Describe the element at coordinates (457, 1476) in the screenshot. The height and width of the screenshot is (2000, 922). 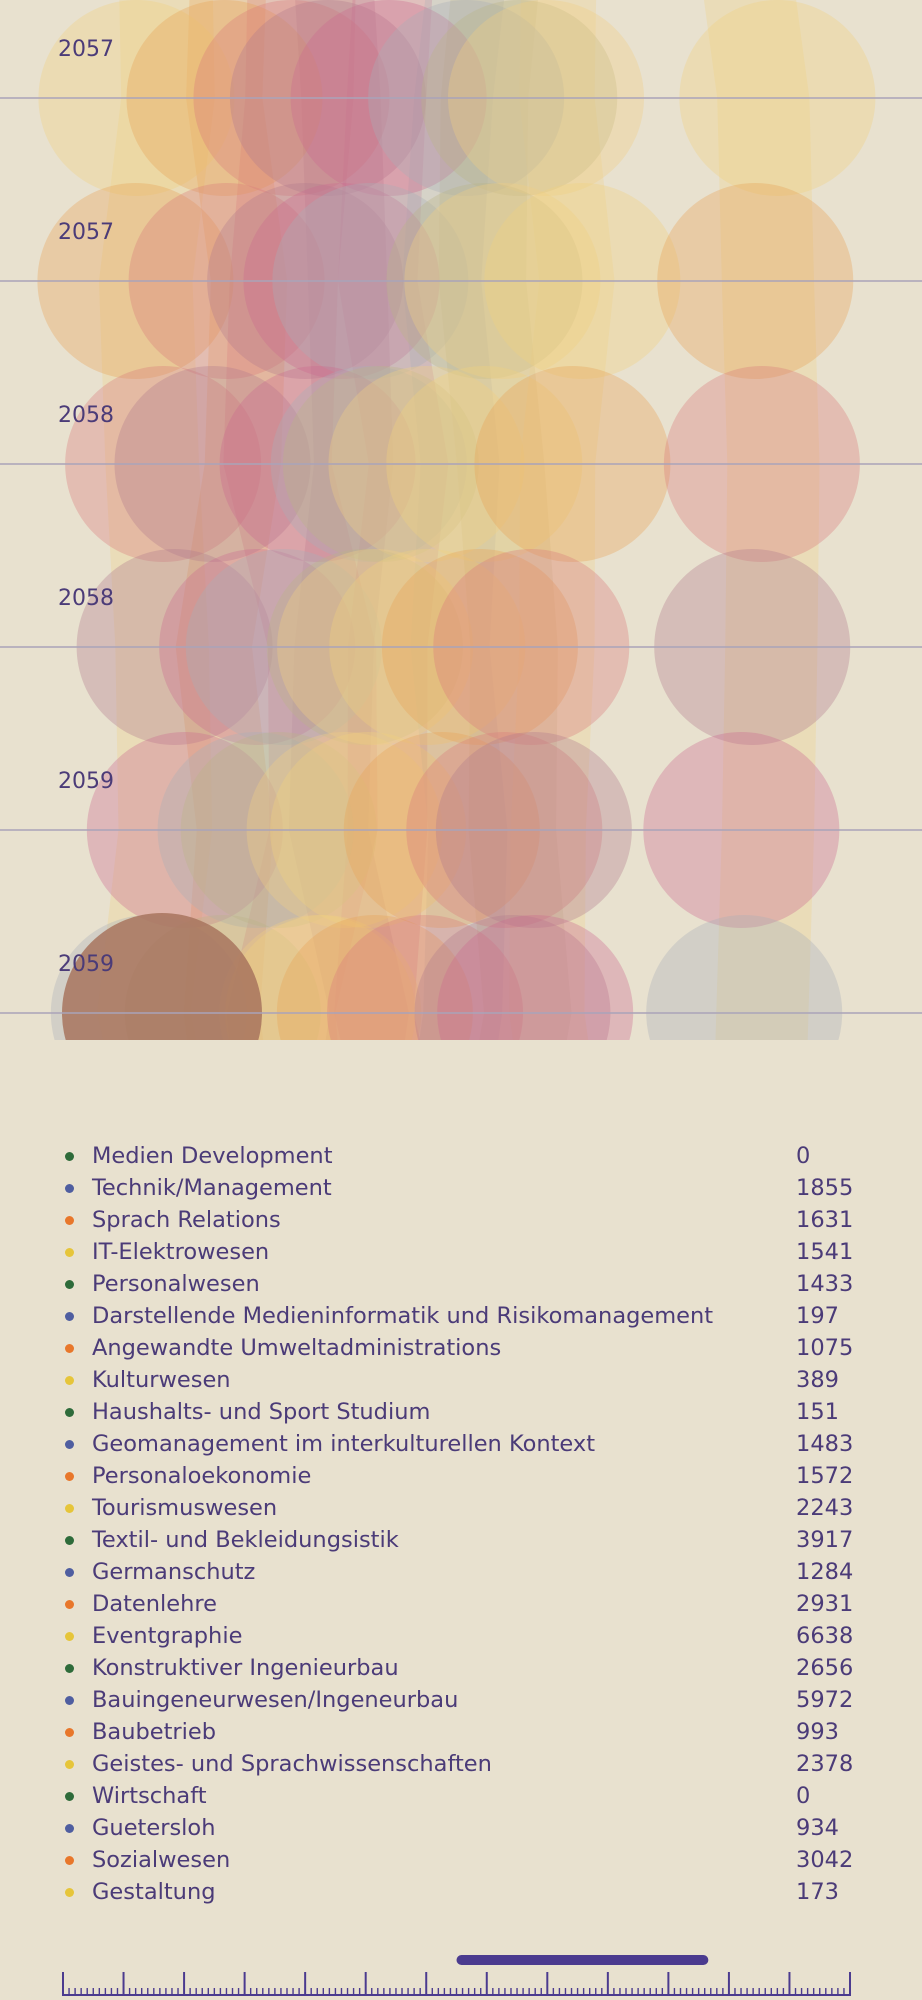
I see `legend-item: Personaloekonomie 1572` at that location.